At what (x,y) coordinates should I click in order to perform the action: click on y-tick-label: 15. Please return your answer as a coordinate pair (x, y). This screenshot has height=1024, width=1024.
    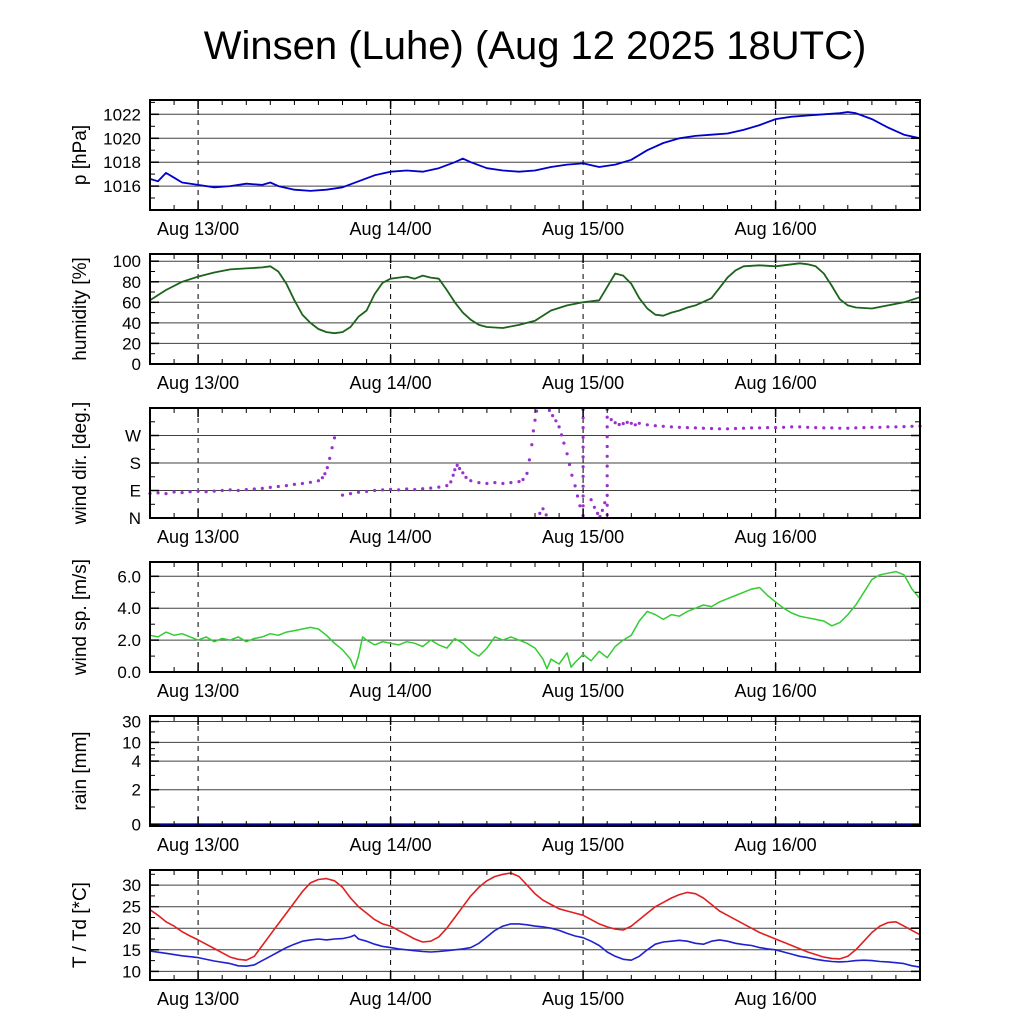
    Looking at the image, I should click on (131, 950).